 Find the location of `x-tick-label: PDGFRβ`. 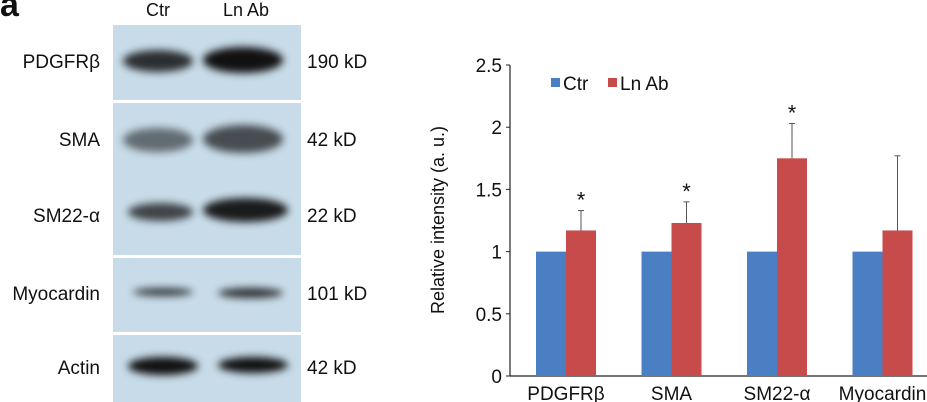

x-tick-label: PDGFRβ is located at coordinates (566, 393).